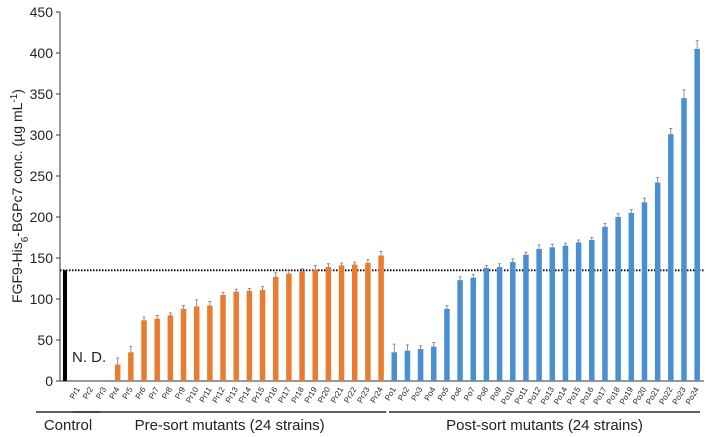  What do you see at coordinates (75, 393) in the screenshot?
I see `x-tick-label: Pr1` at bounding box center [75, 393].